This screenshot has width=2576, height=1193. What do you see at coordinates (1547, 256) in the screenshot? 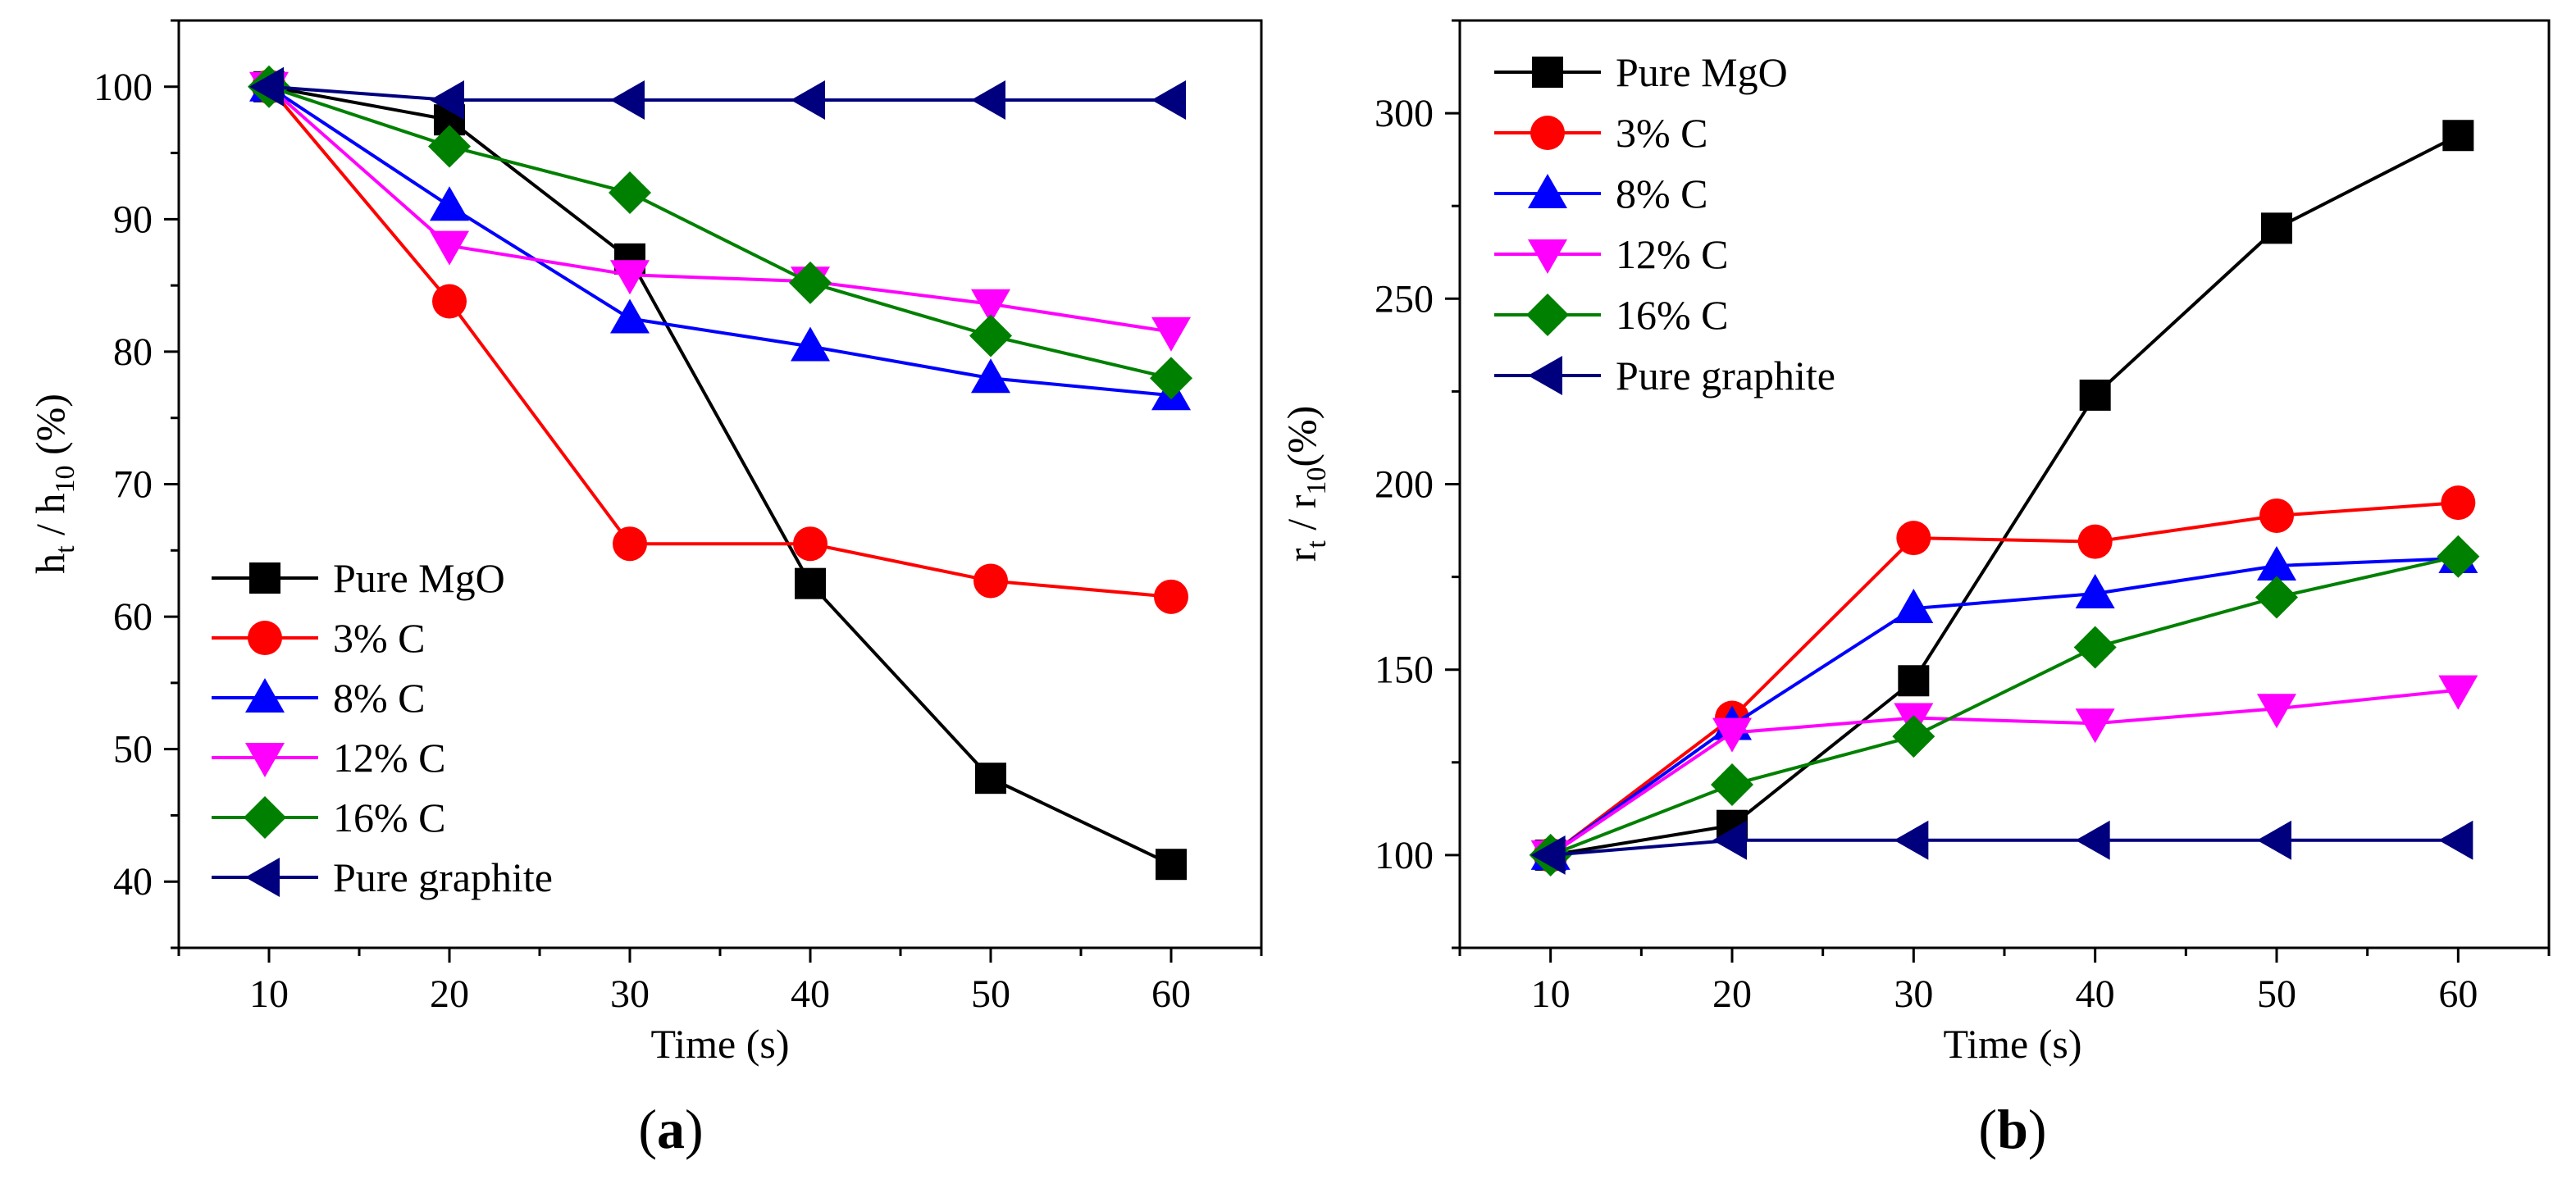
I see `legend-marker-12pct-c` at bounding box center [1547, 256].